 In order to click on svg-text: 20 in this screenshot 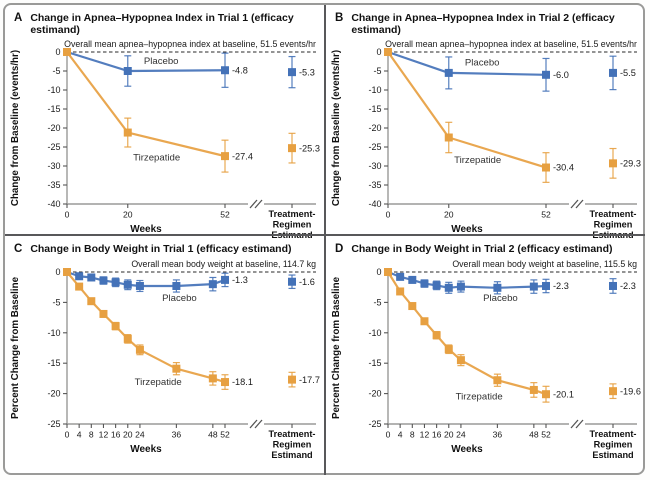, I will do `click(449, 215)`.